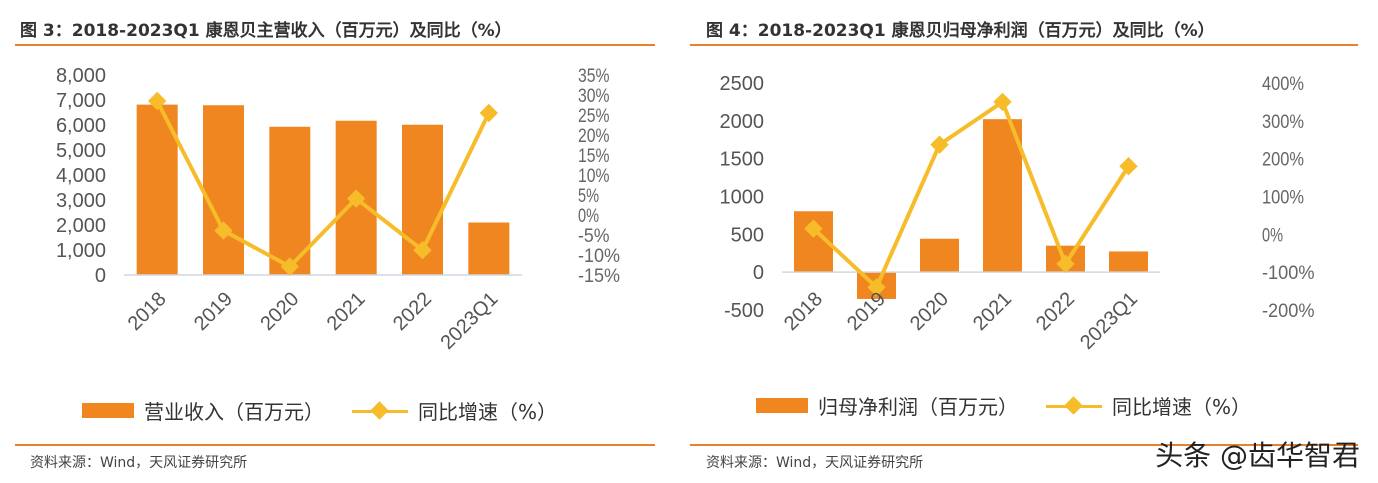 The height and width of the screenshot is (483, 1378). What do you see at coordinates (234, 412) in the screenshot?
I see `legend-bar-label: 营业收入（百万元）` at bounding box center [234, 412].